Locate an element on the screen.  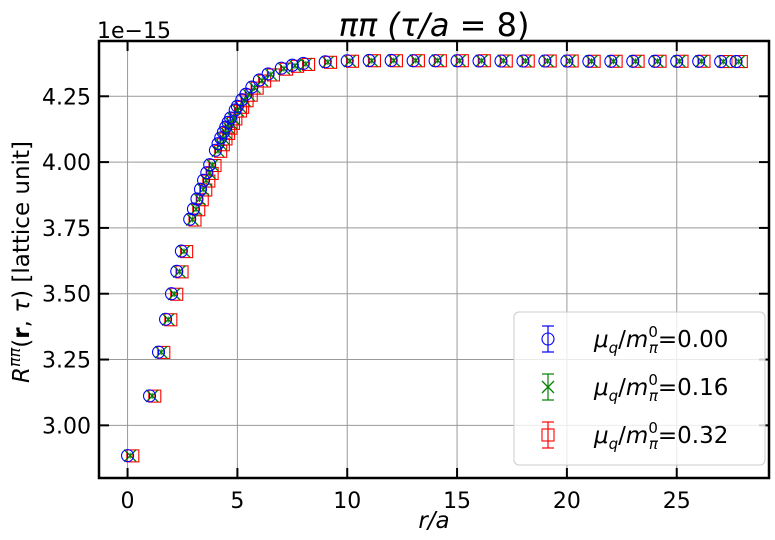
y-tick-label: 3.25 is located at coordinates (66, 361).